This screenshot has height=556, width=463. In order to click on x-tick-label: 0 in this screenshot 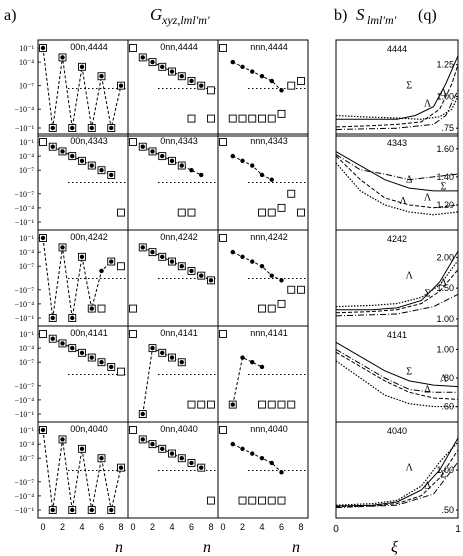, I will do `click(222, 527)`.